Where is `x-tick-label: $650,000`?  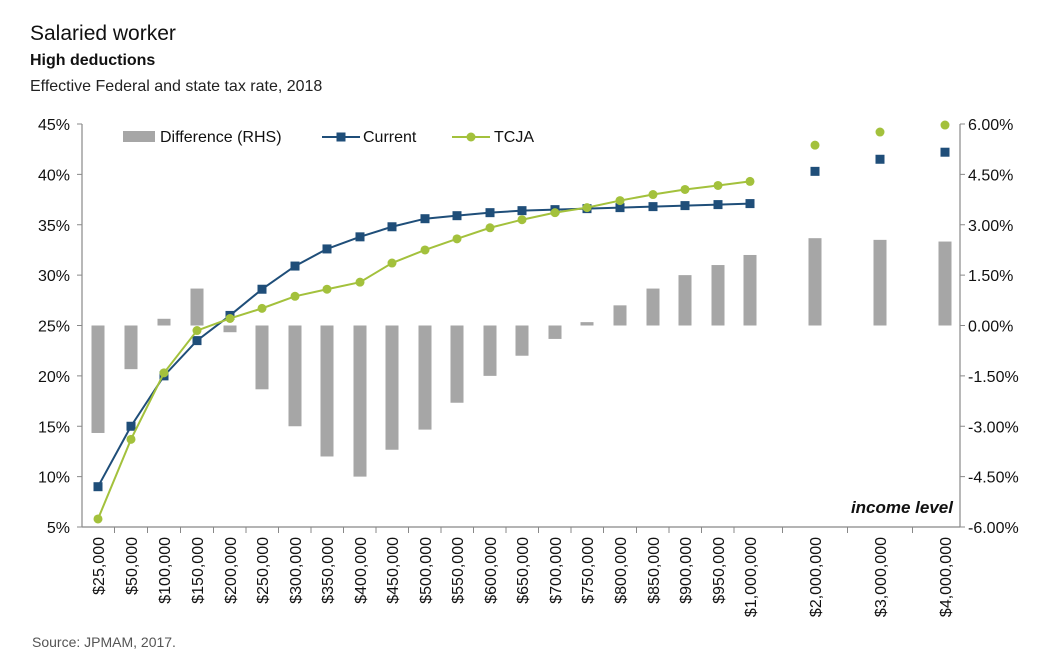 x-tick-label: $650,000 is located at coordinates (523, 570).